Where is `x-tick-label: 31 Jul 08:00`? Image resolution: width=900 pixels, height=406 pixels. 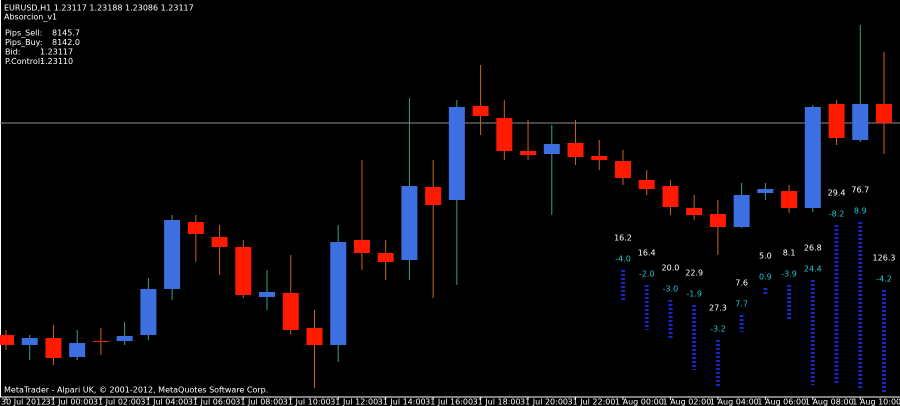
x-tick-label: 31 Jul 08:00 is located at coordinates (259, 402).